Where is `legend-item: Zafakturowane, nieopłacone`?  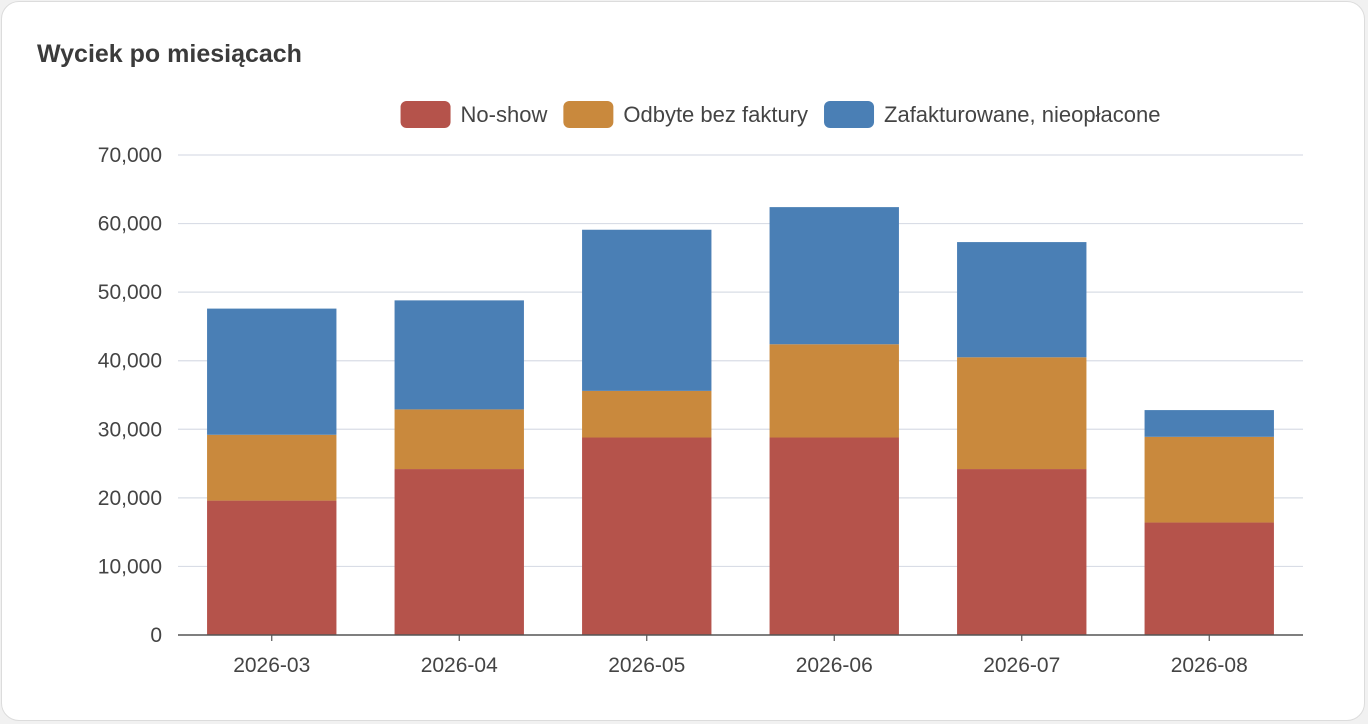 legend-item: Zafakturowane, nieopłacone is located at coordinates (992, 114).